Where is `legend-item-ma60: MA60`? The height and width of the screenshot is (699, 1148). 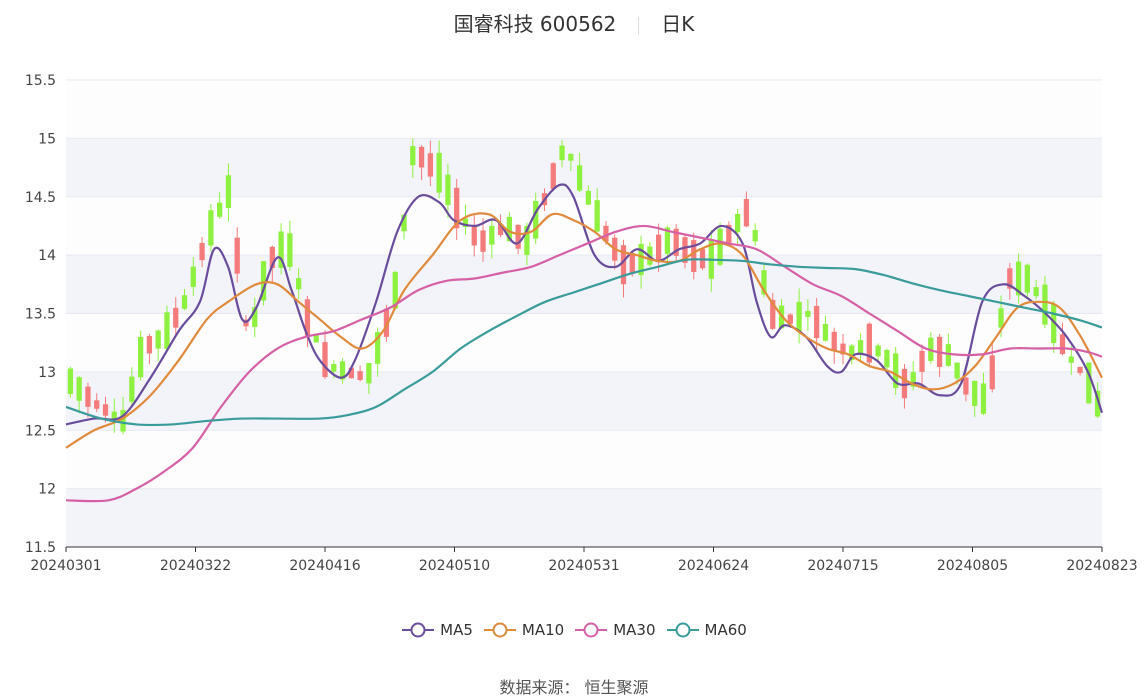 legend-item-ma60: MA60 is located at coordinates (706, 630).